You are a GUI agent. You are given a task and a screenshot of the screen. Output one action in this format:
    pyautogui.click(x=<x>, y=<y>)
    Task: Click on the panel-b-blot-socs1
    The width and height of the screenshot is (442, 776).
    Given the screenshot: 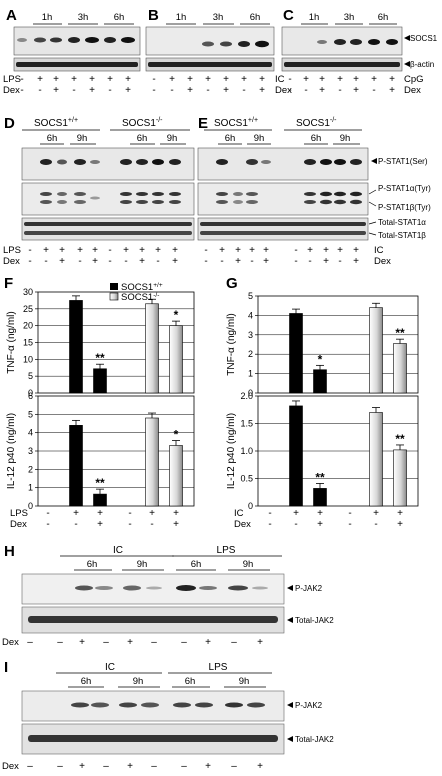 What is the action you would take?
    pyautogui.click(x=210, y=41)
    